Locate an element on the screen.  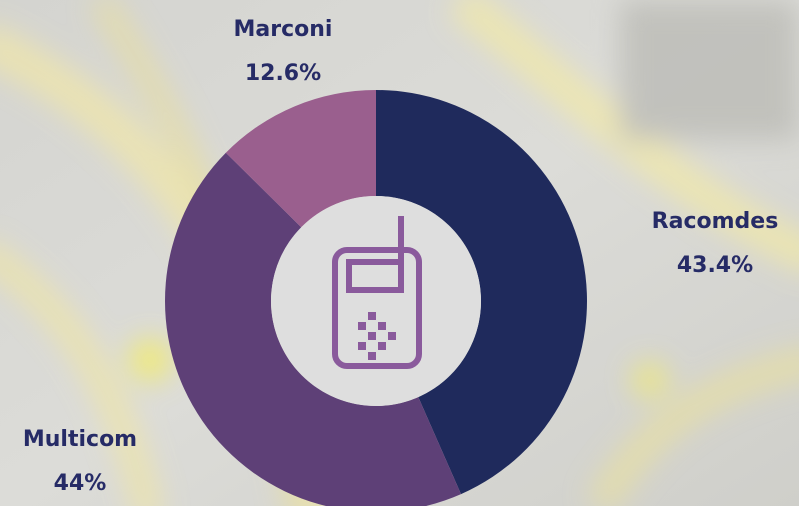
slice-value: 44% is located at coordinates (80, 483).